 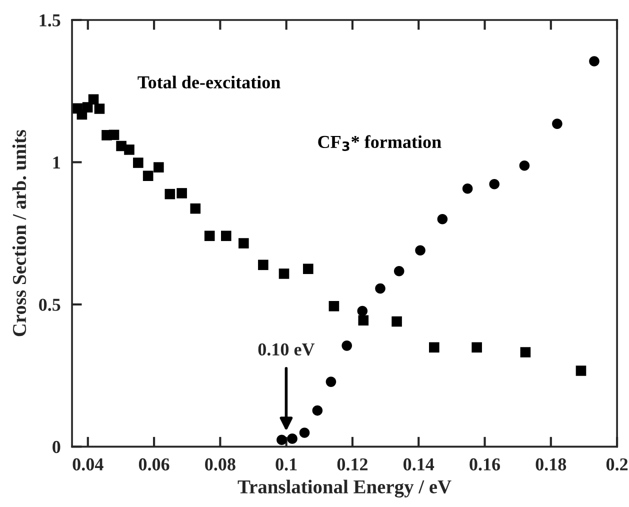 I want to click on y-tick-label: 0.5, so click(x=49, y=304).